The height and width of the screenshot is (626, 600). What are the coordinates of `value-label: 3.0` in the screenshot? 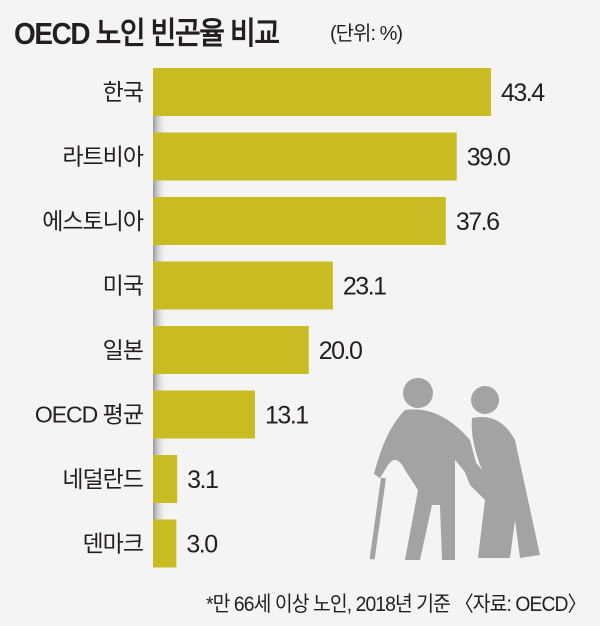 It's located at (201, 545).